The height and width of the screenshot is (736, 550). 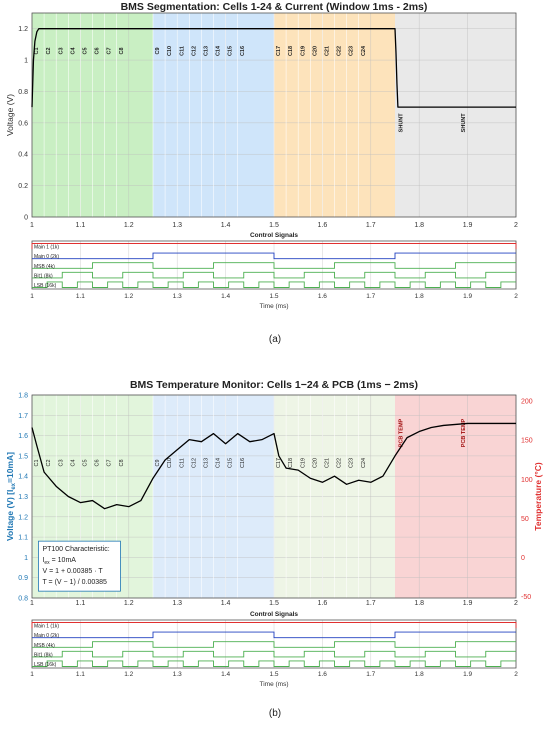 What do you see at coordinates (315, 51) in the screenshot?
I see `cell-label: C20` at bounding box center [315, 51].